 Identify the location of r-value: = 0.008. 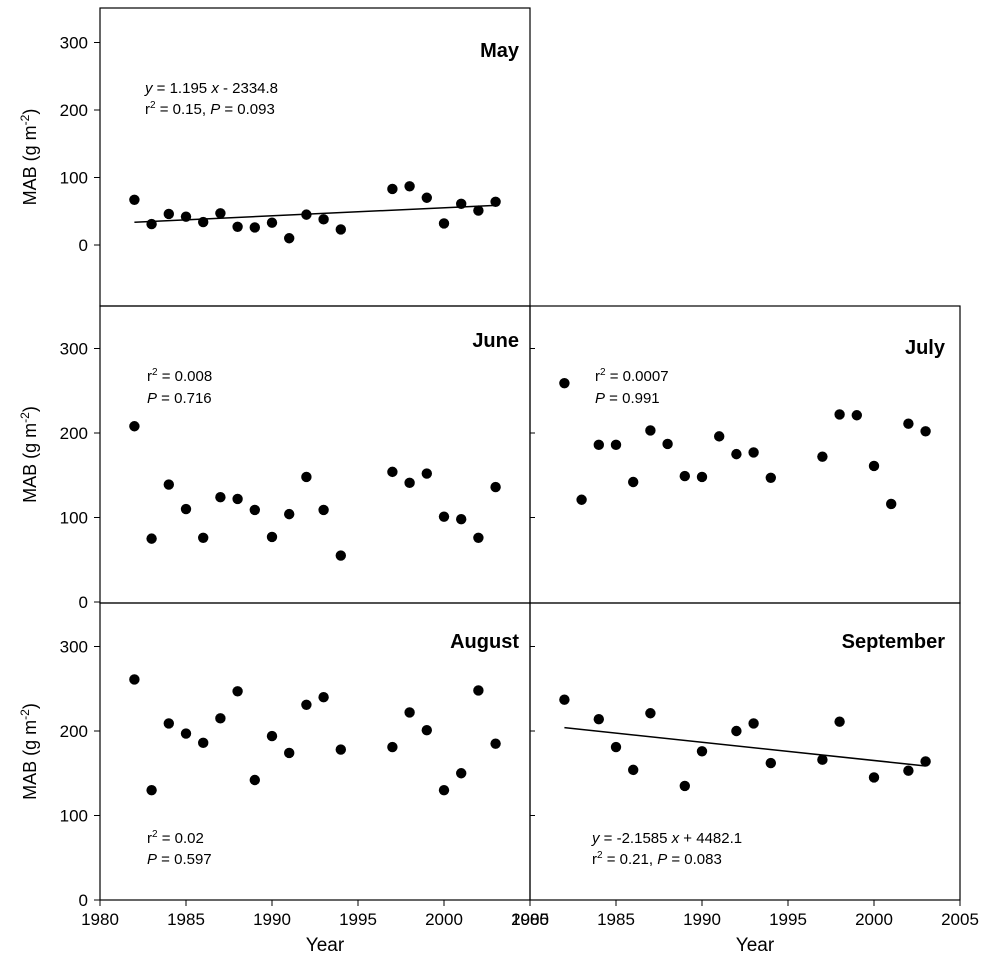
(185, 376).